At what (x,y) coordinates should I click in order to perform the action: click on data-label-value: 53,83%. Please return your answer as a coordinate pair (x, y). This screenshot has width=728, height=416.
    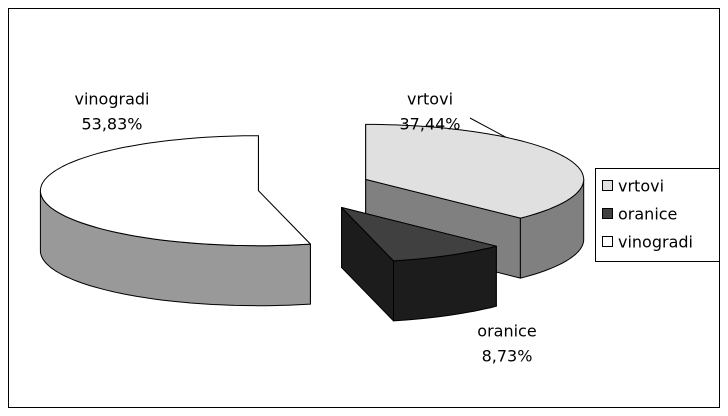
    Looking at the image, I should click on (111, 124).